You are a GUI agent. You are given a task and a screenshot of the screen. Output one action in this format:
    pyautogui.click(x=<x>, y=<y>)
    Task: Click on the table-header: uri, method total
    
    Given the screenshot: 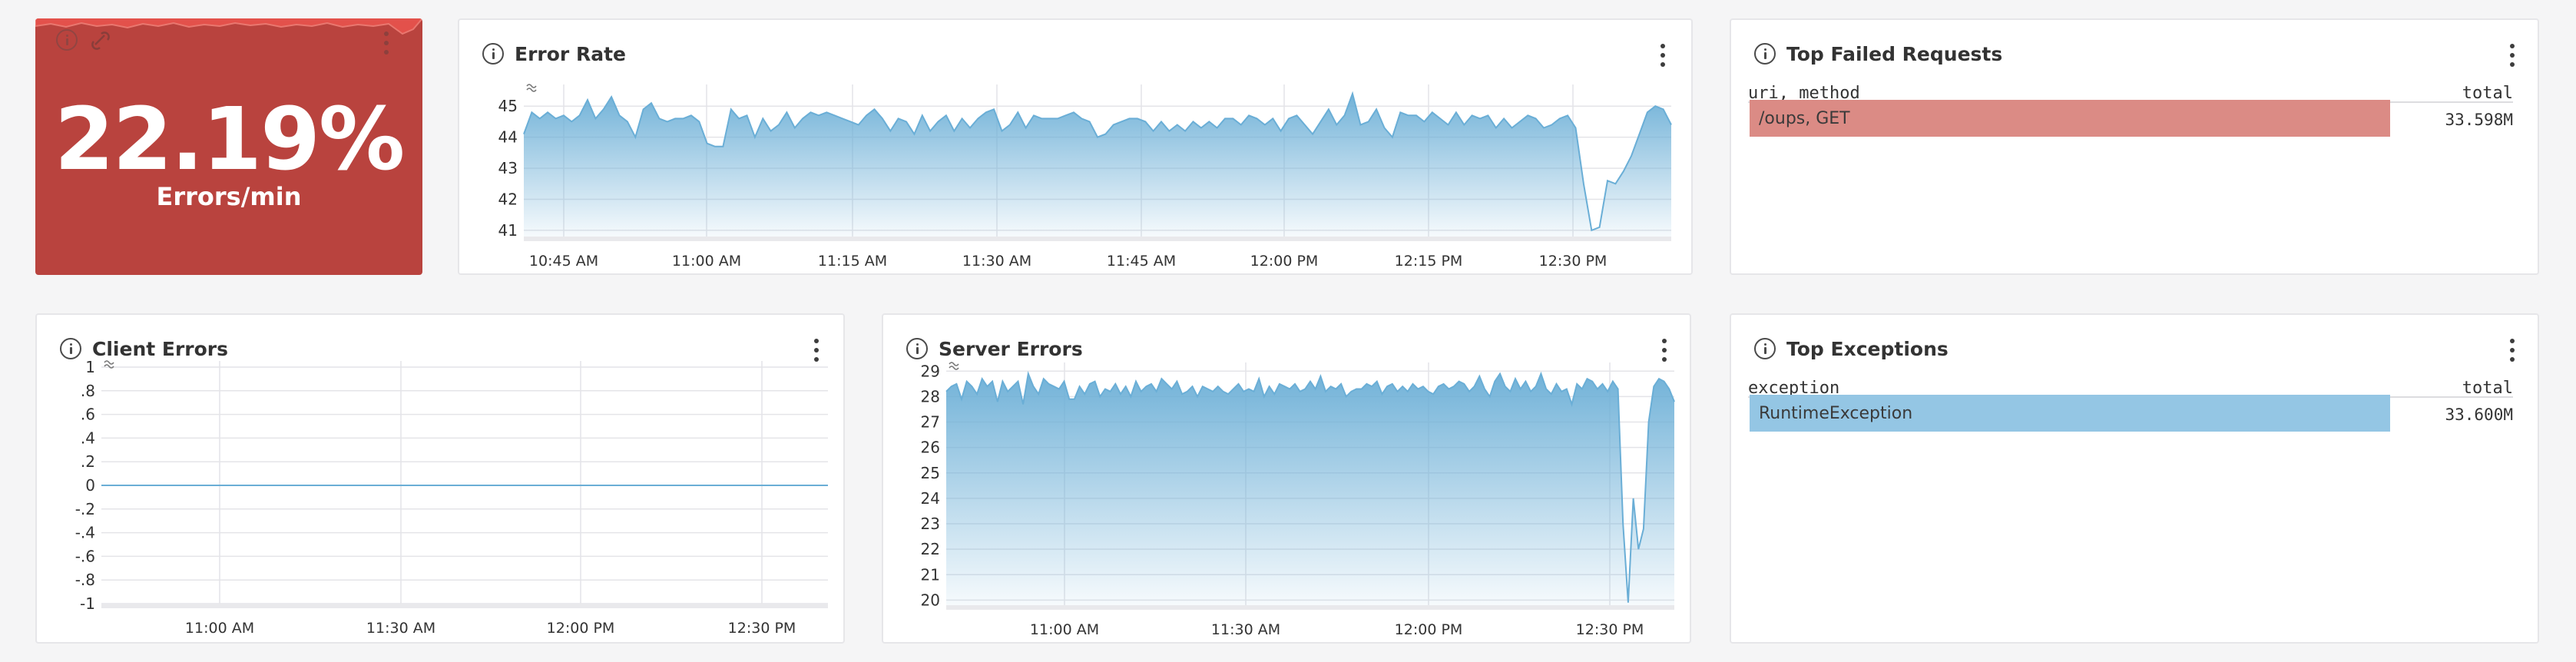 What is the action you would take?
    pyautogui.click(x=2130, y=87)
    